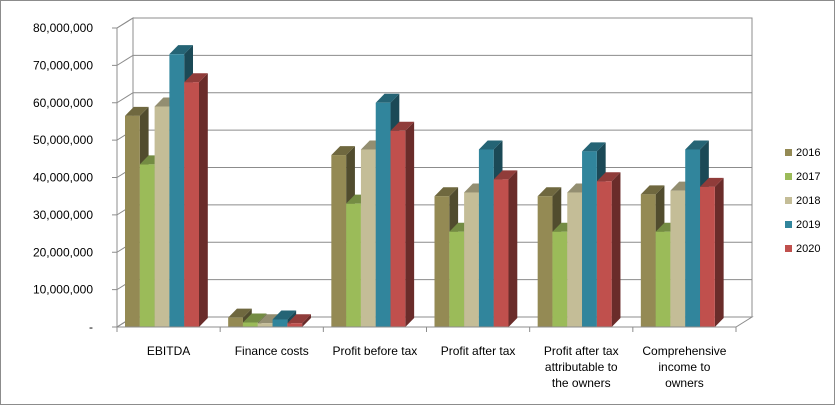 The height and width of the screenshot is (406, 835). I want to click on legend: 2016 2017 2018 2019 2020, so click(802, 201).